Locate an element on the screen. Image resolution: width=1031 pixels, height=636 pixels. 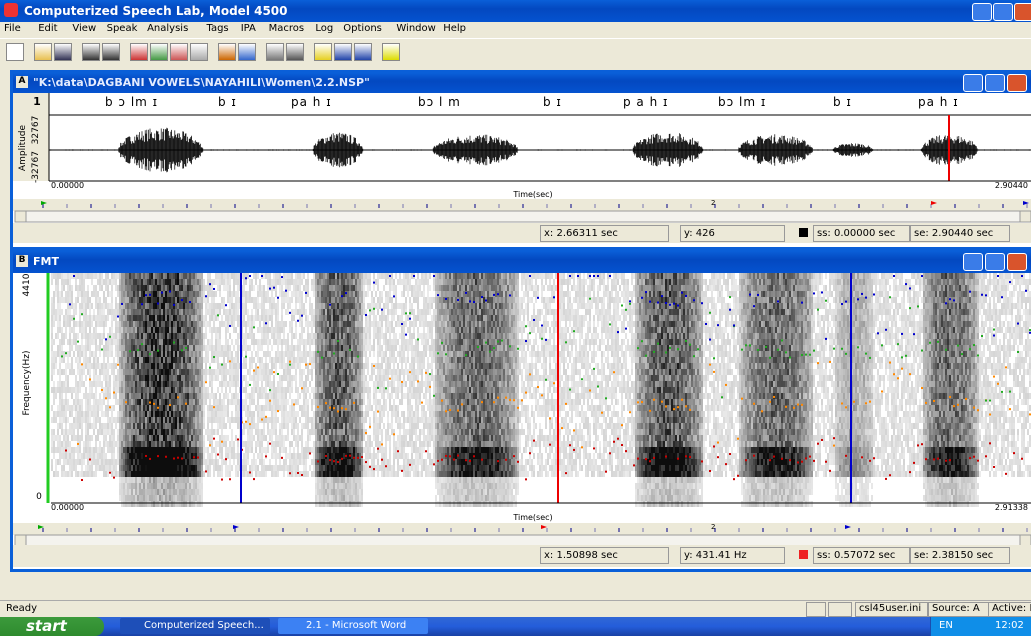
menu-item: Speak is located at coordinates (122, 28).